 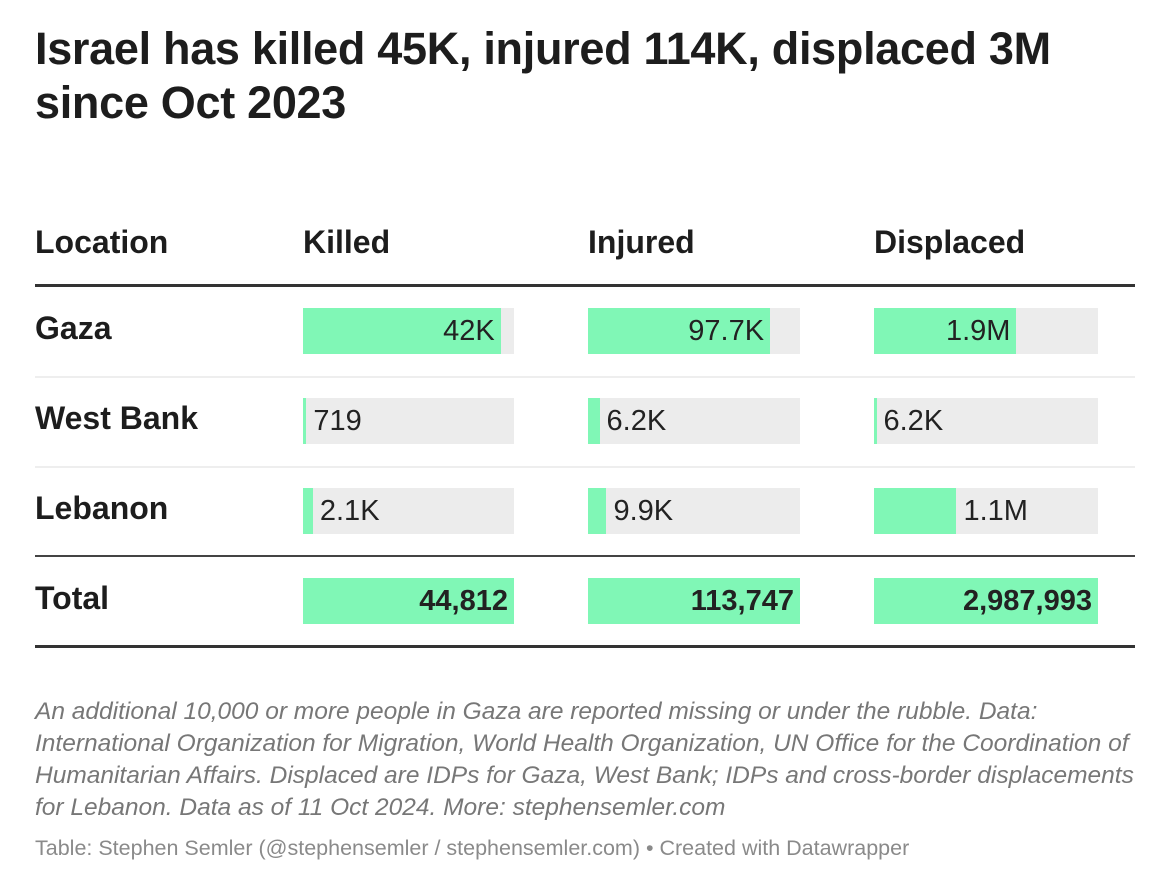 I want to click on bar-cell: 44,812, so click(x=408, y=601).